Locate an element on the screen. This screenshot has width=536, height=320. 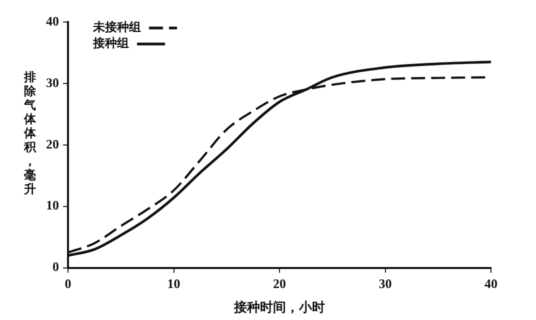
y-tick-label: 10 is located at coordinates (52, 205).